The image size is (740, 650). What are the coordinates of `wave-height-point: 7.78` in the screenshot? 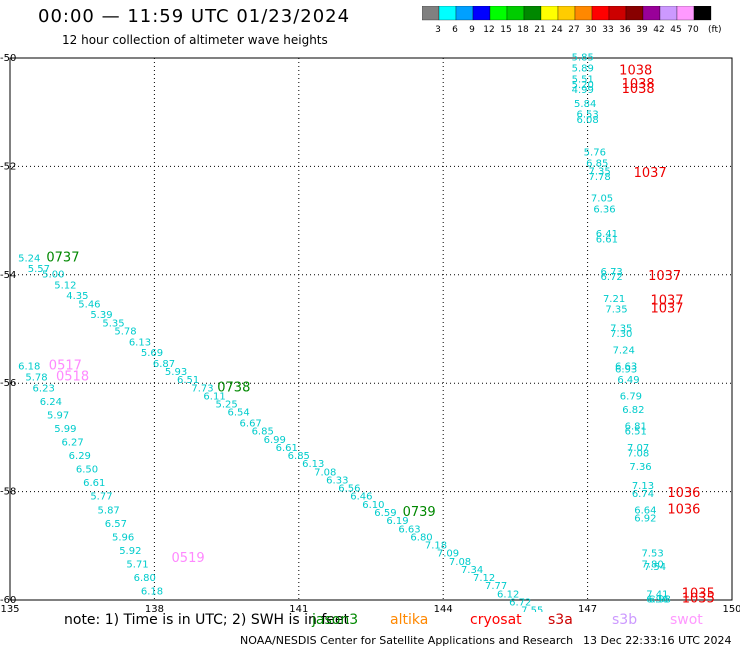 It's located at (600, 177).